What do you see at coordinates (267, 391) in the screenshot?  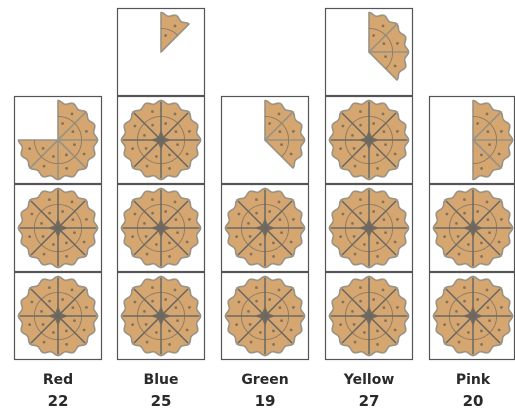 I see `chart-labels: Red 22 Blue 25 Green 19 Yellow 27 Pink 20` at bounding box center [267, 391].